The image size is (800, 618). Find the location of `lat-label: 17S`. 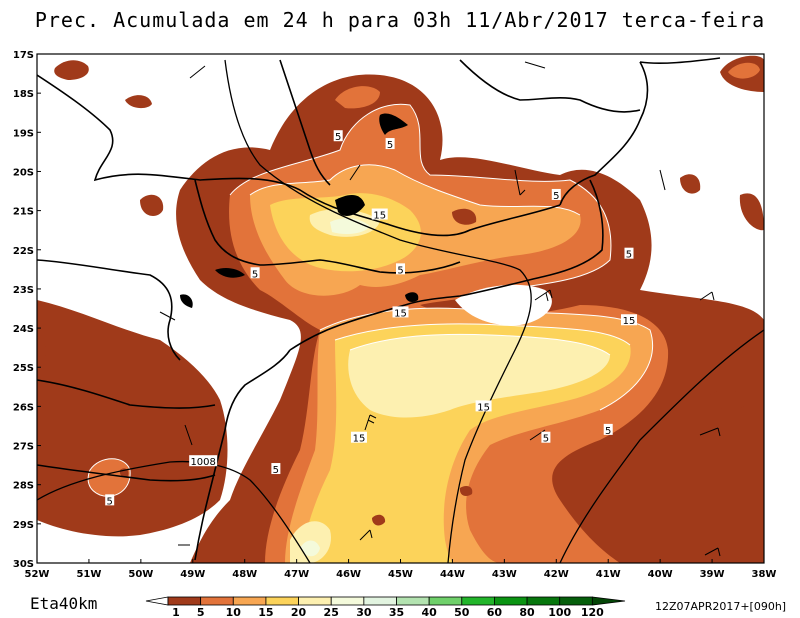

lat-label: 17S is located at coordinates (23, 55).